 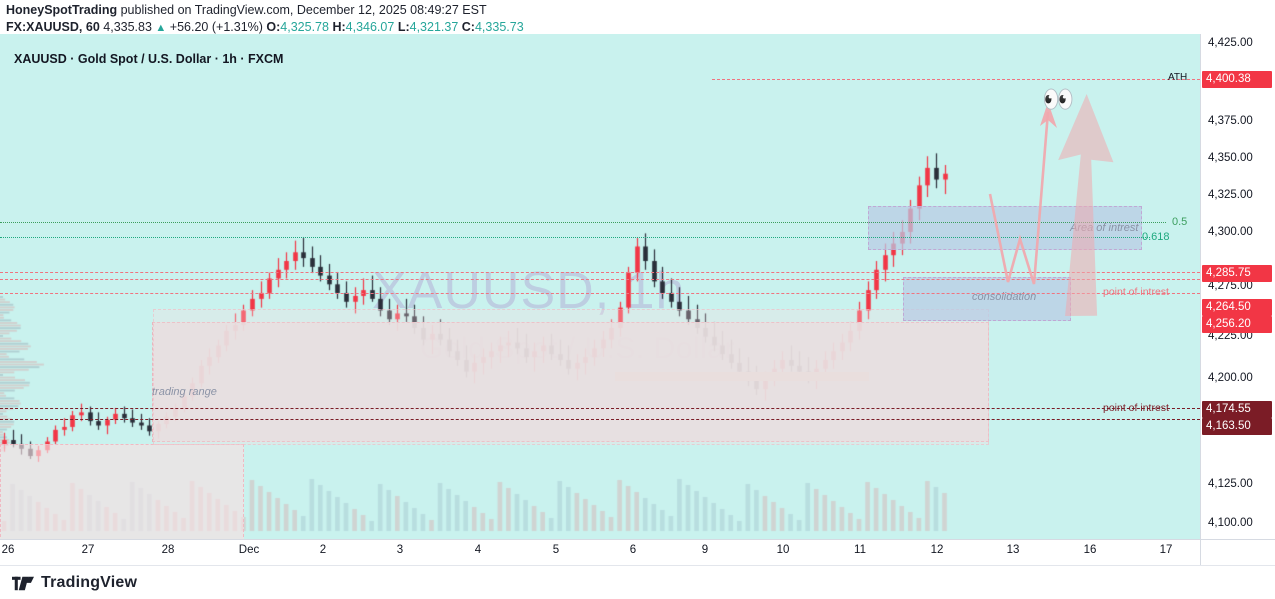 I want to click on close-value: 4,335.73, so click(x=499, y=27).